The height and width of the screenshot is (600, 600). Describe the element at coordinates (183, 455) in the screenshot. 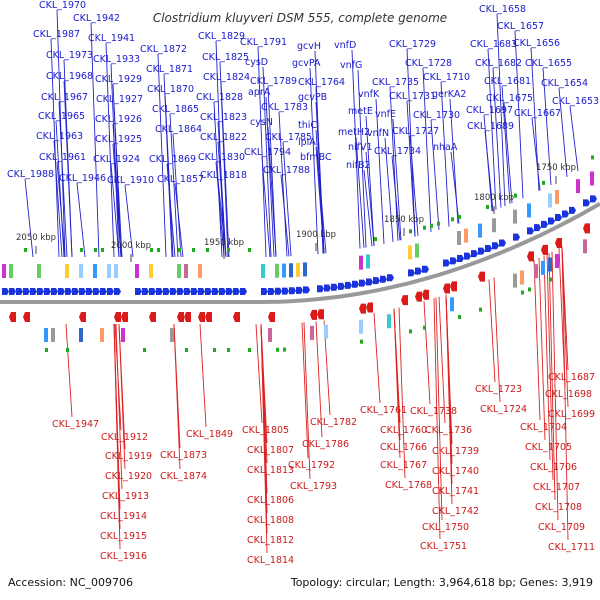

I see `gene-label-bottom: CKL_1873` at that location.